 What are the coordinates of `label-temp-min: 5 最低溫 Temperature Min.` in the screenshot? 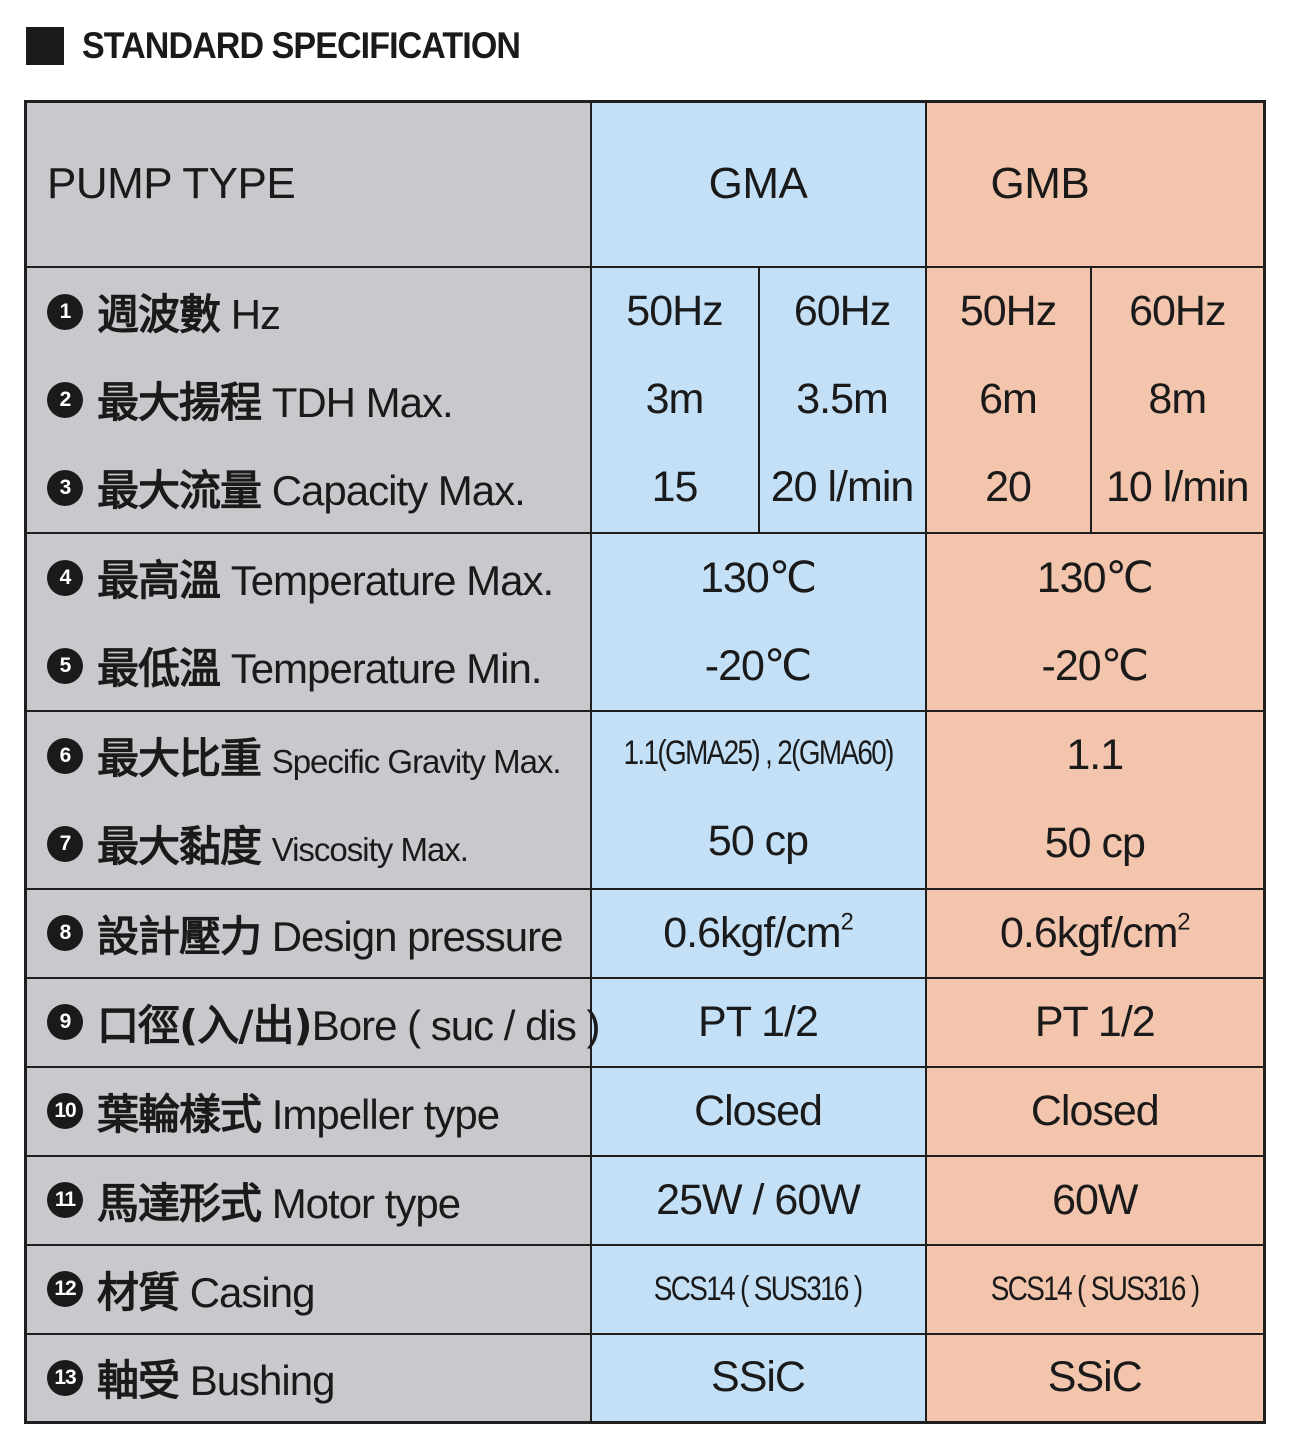 It's located at (318, 665).